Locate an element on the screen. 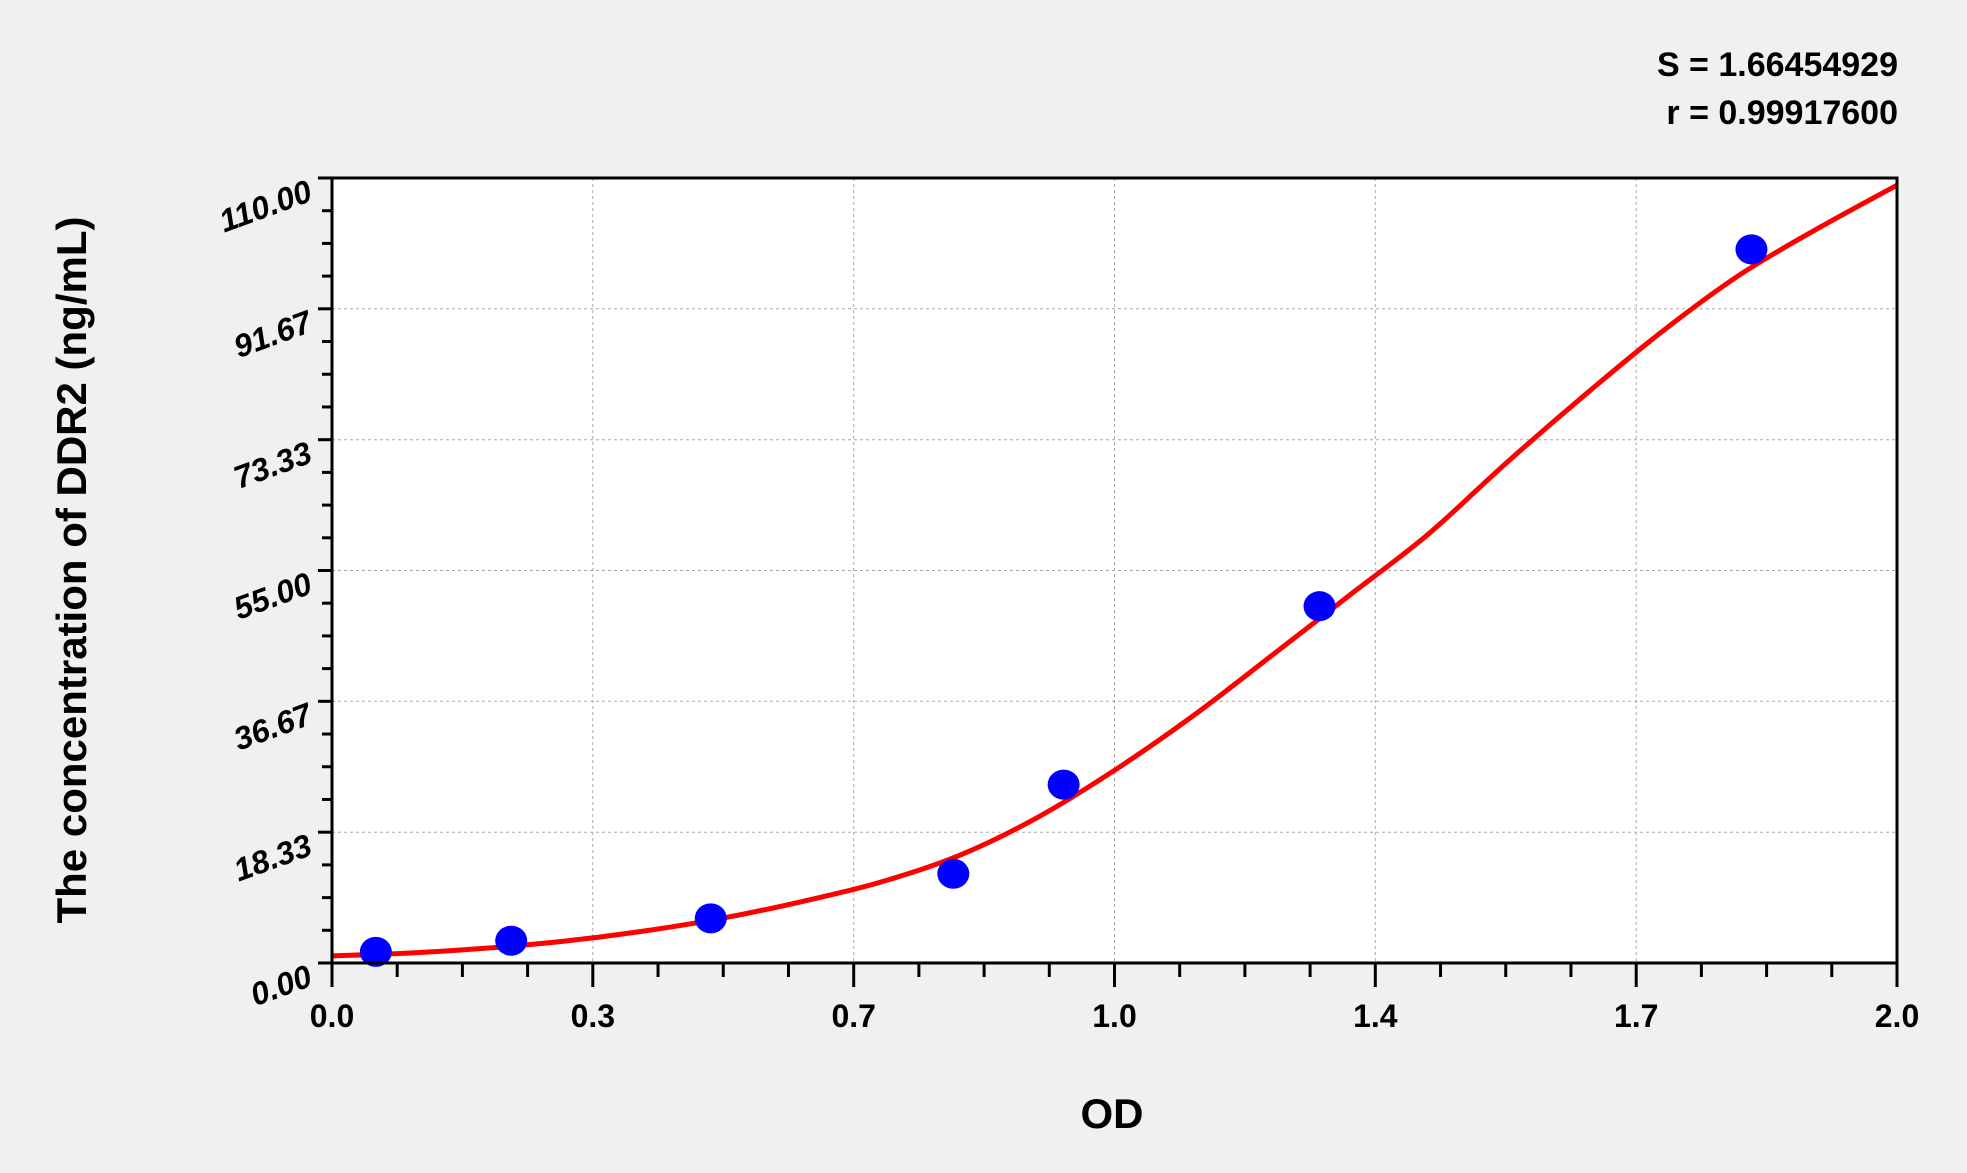  y-tick-label: 91.67 is located at coordinates (274, 334).